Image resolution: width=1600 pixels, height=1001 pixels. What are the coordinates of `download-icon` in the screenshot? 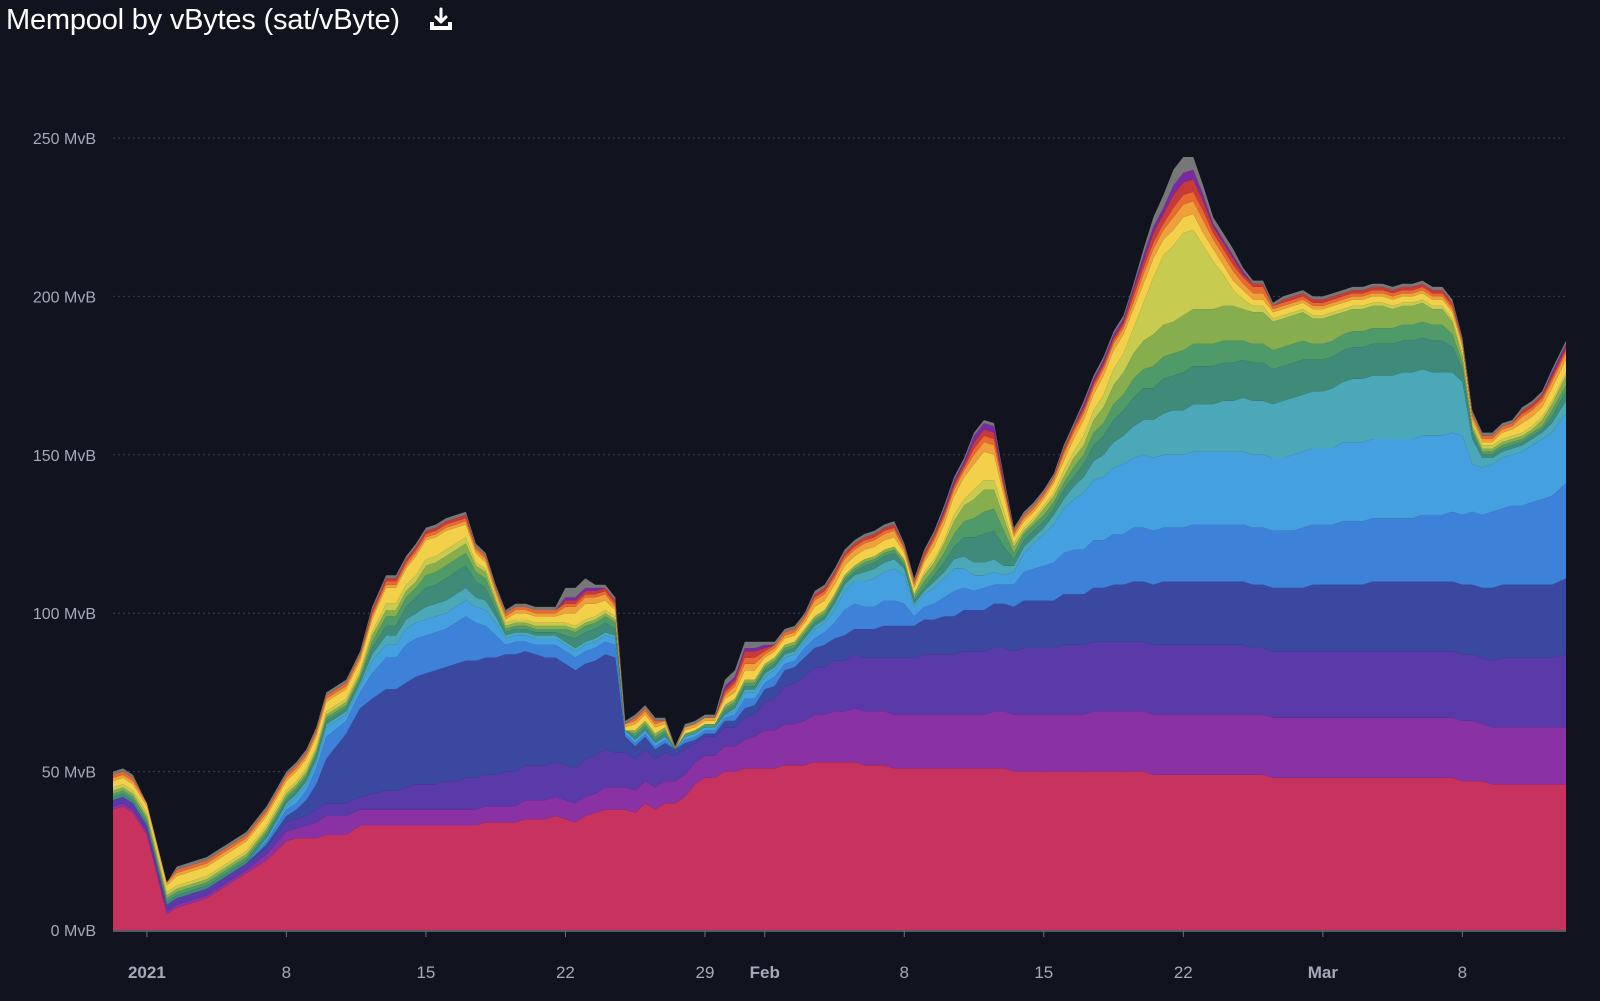 It's located at (440, 18).